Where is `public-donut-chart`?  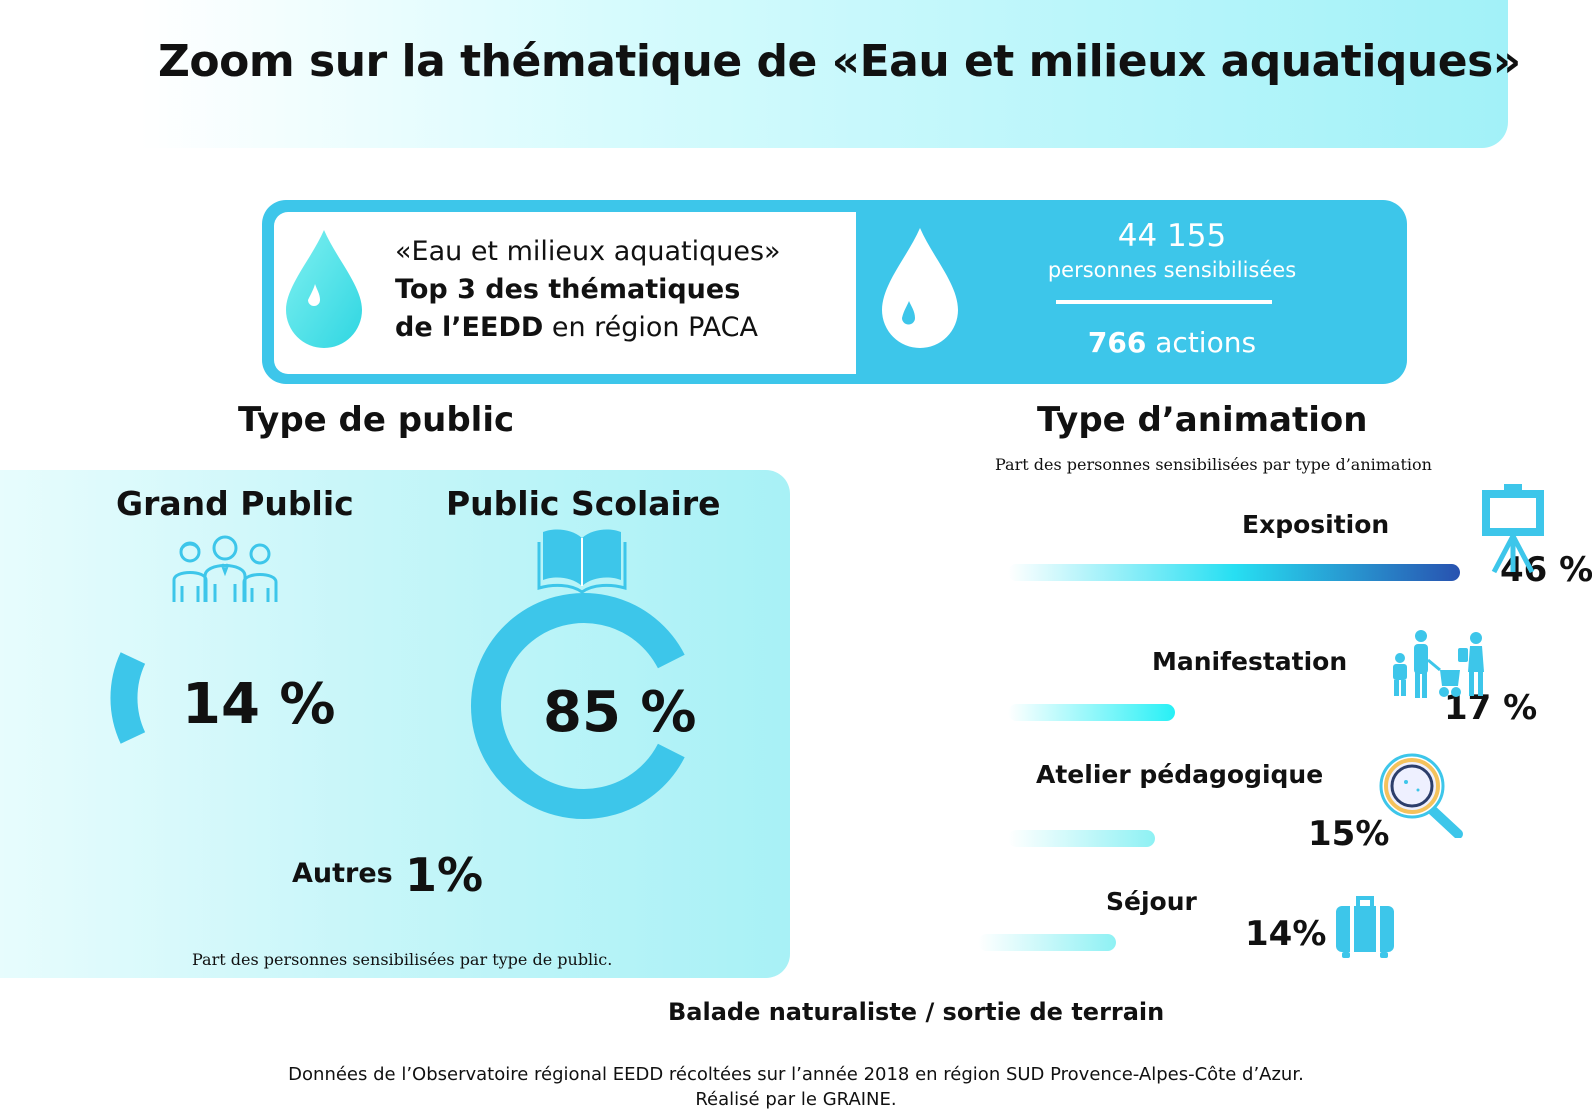 public-donut-chart is located at coordinates (397, 706).